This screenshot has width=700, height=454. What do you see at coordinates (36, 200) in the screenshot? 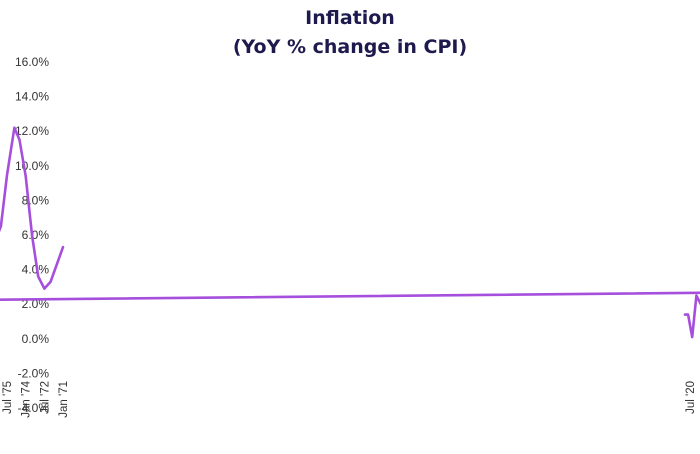
I see `y-tick-label: 8.0%` at bounding box center [36, 200].